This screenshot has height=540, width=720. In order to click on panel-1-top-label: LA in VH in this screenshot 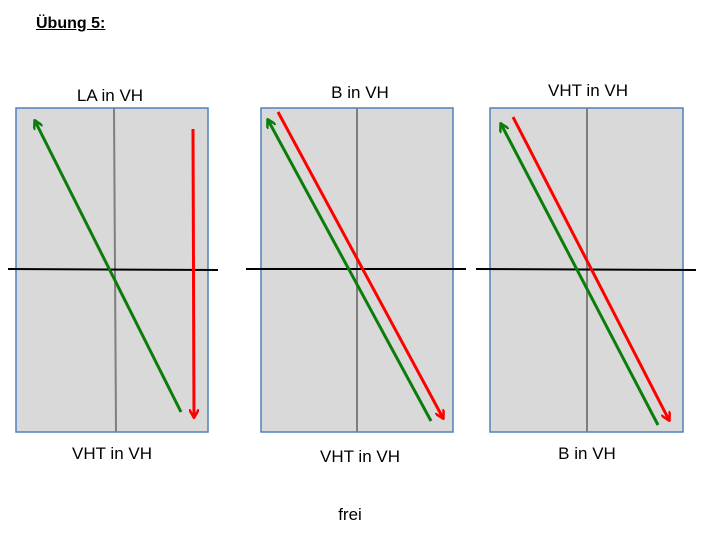, I will do `click(110, 95)`.